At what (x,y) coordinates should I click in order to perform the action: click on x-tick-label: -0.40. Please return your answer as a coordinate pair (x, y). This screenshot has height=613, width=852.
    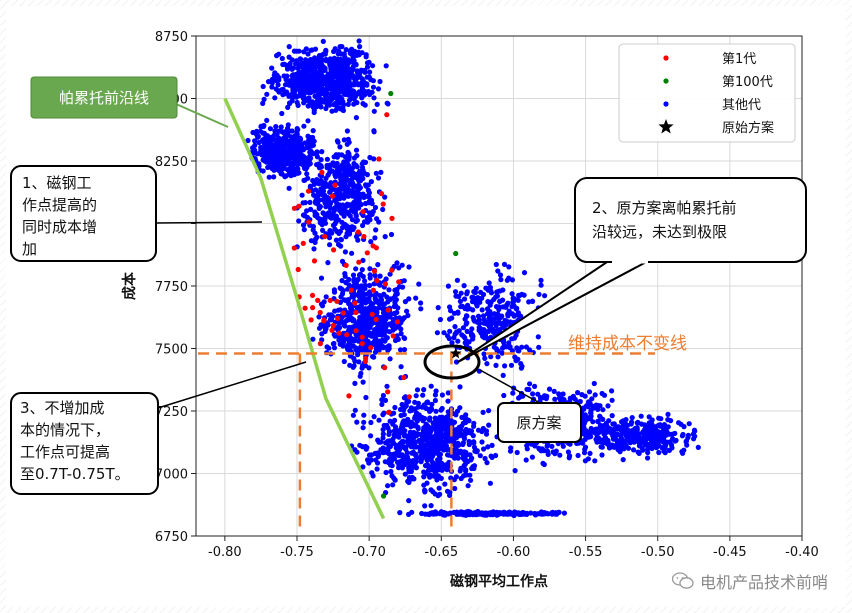
    Looking at the image, I should click on (802, 552).